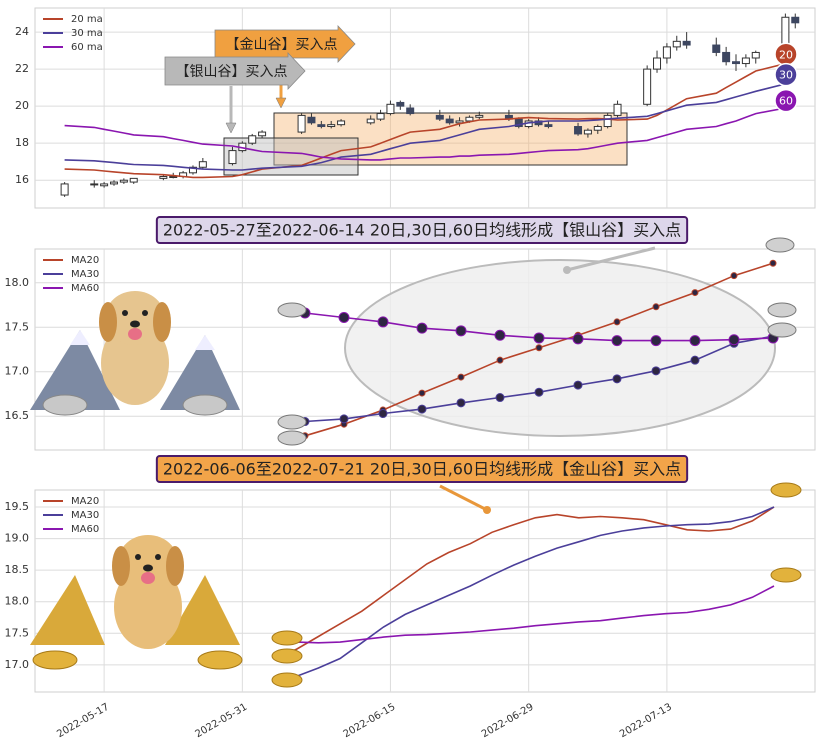 The image size is (822, 740). I want to click on y-tick-label: 18.5, so click(17, 569).